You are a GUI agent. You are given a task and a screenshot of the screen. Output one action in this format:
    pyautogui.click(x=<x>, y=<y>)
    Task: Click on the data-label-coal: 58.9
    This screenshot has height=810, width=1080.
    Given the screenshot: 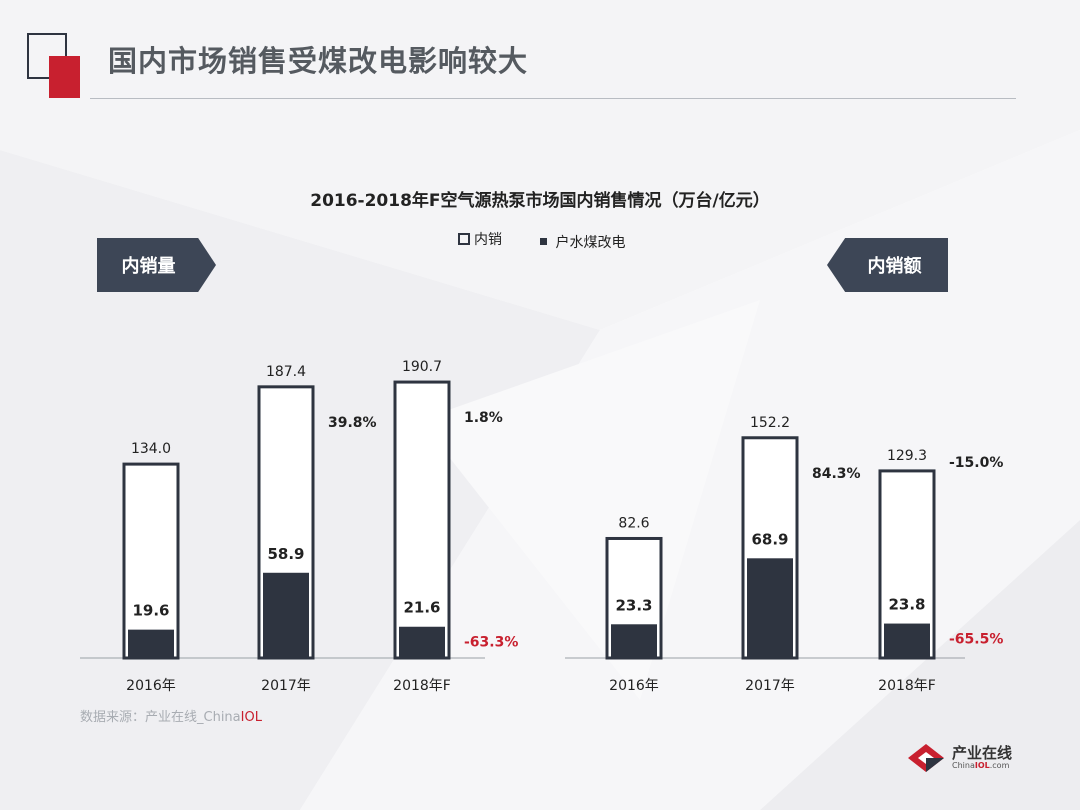 What is the action you would take?
    pyautogui.click(x=285, y=554)
    